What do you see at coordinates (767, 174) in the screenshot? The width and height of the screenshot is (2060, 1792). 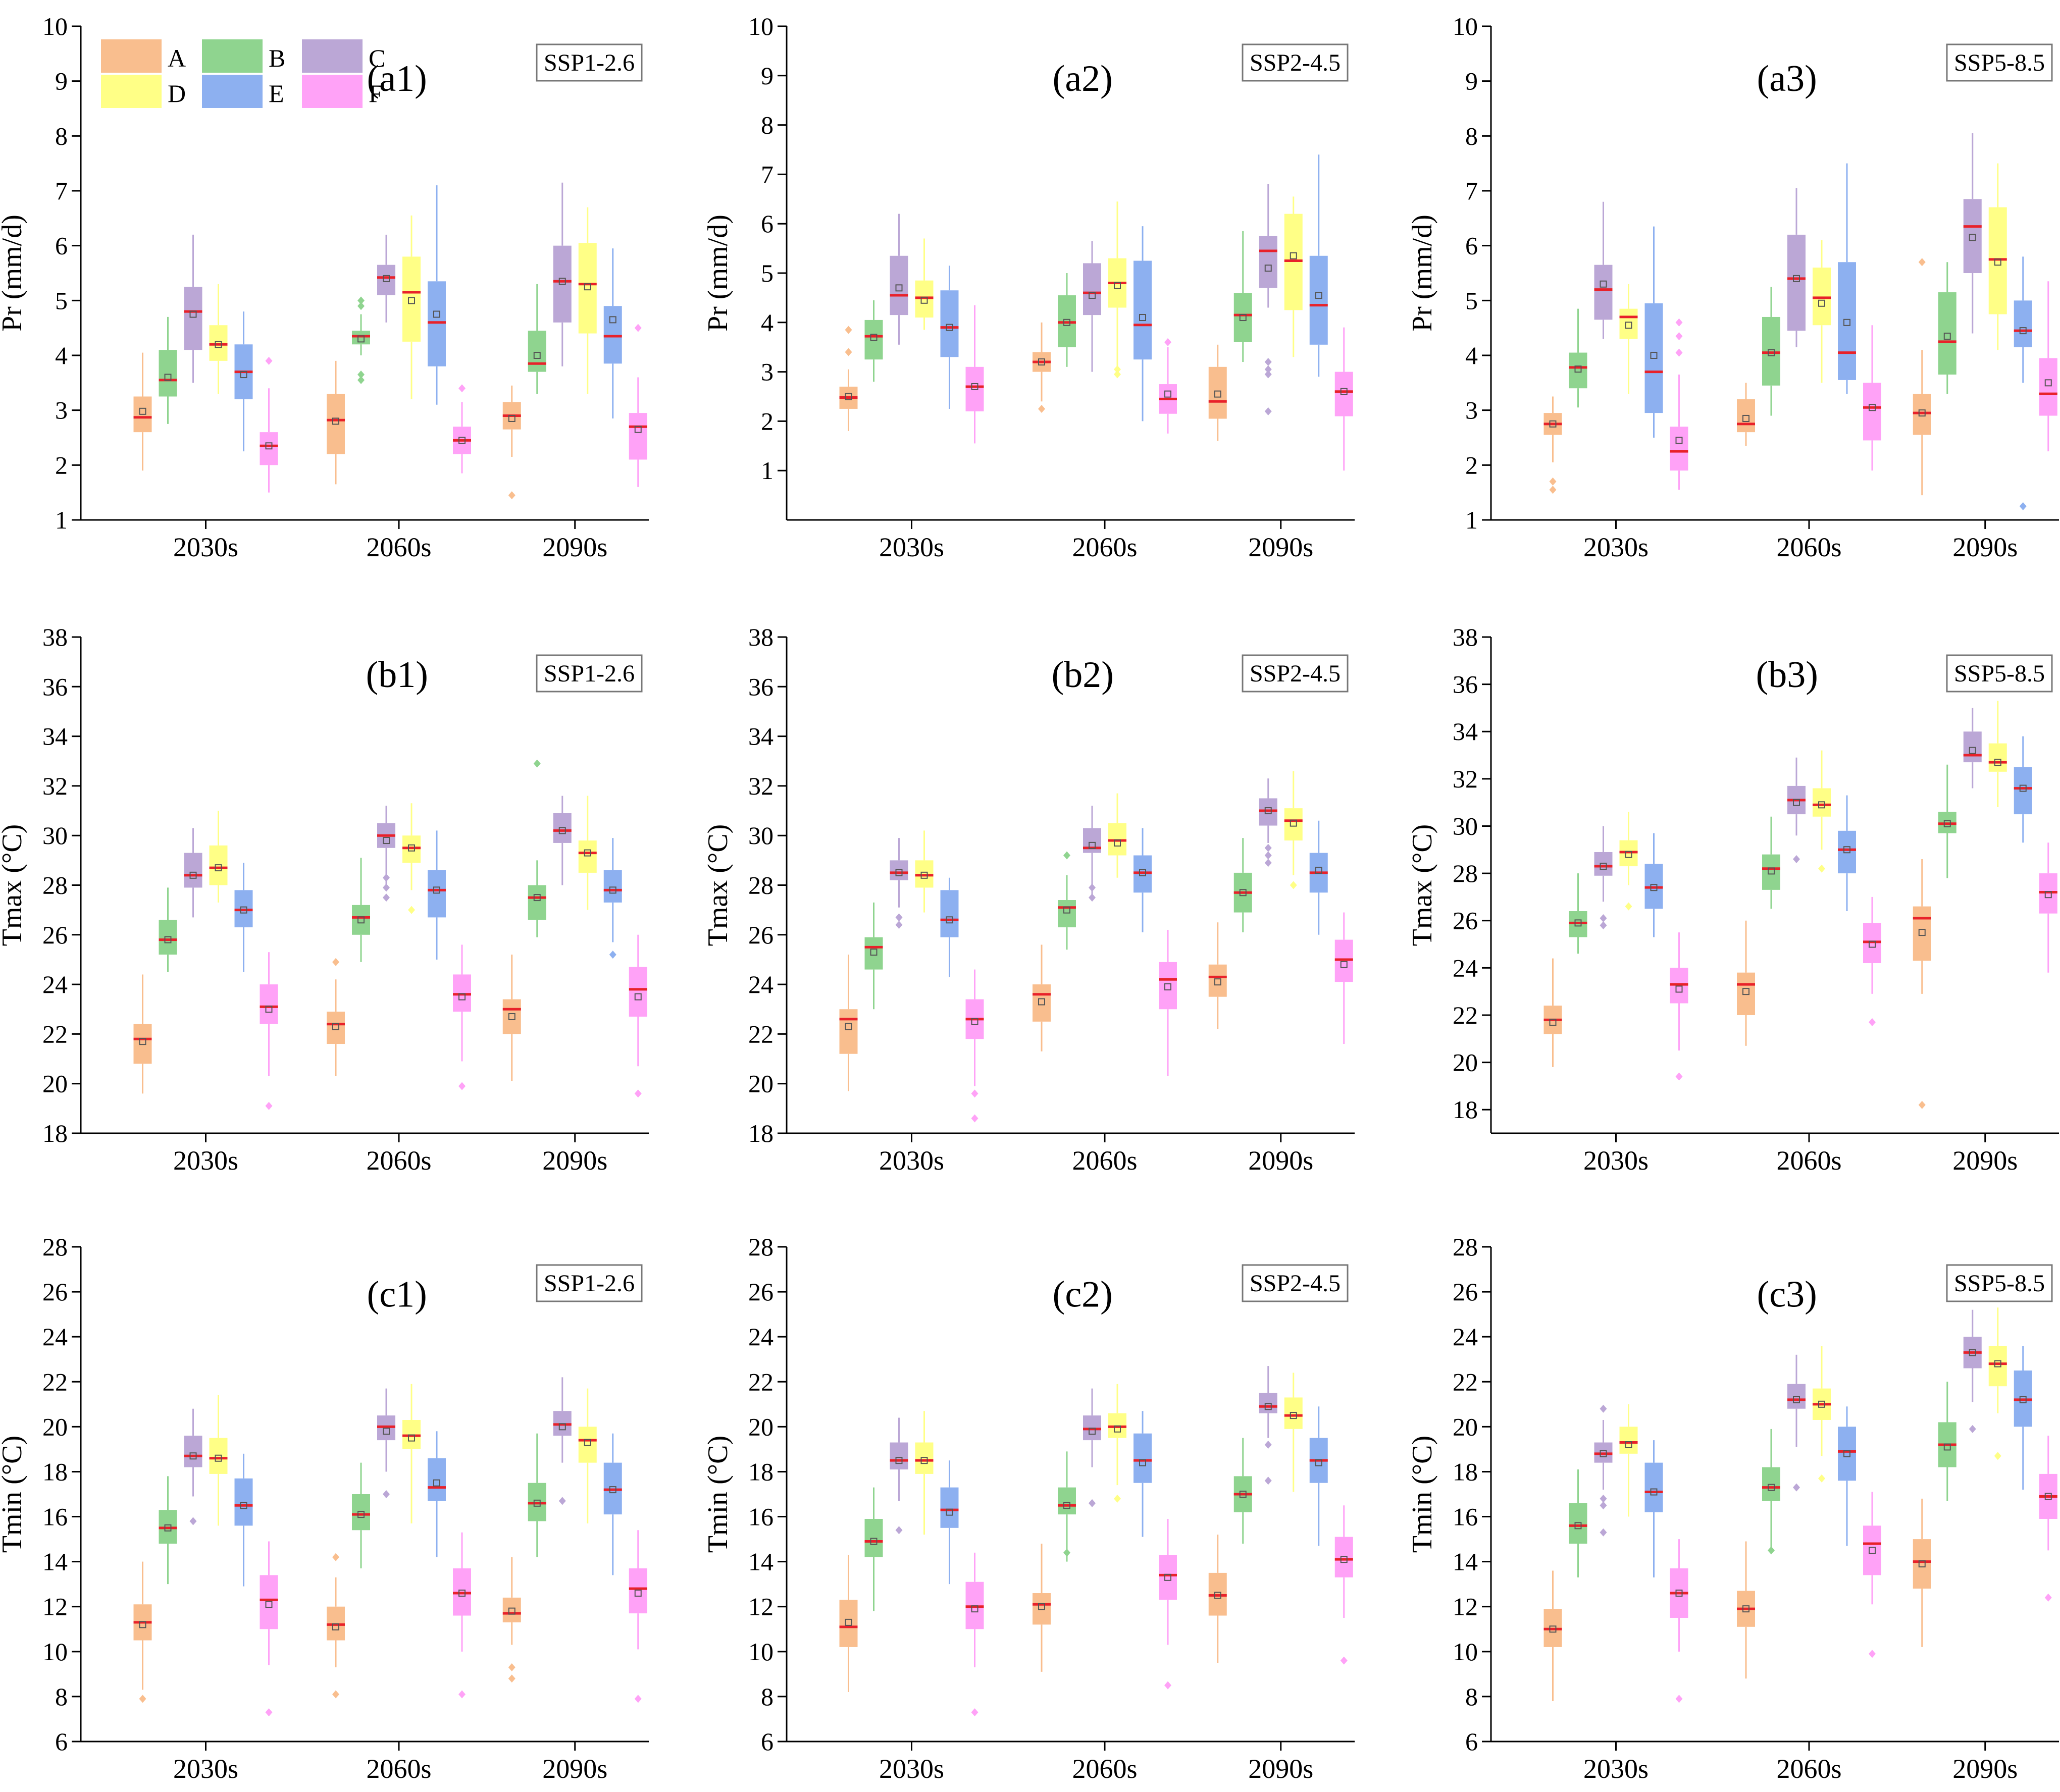 I see `y-tick-label: 7` at bounding box center [767, 174].